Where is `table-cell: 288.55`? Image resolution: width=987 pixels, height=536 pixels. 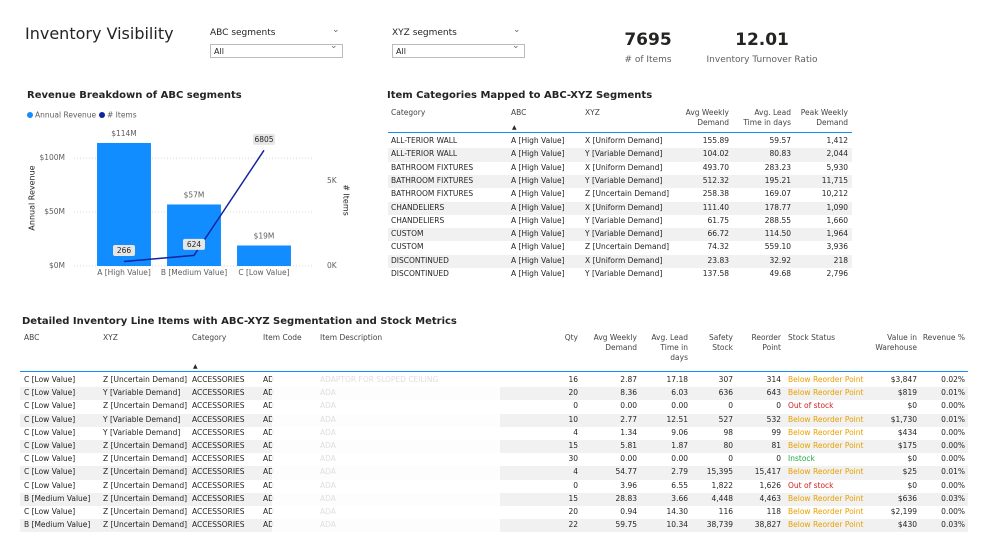
table-cell: 288.55 is located at coordinates (777, 220).